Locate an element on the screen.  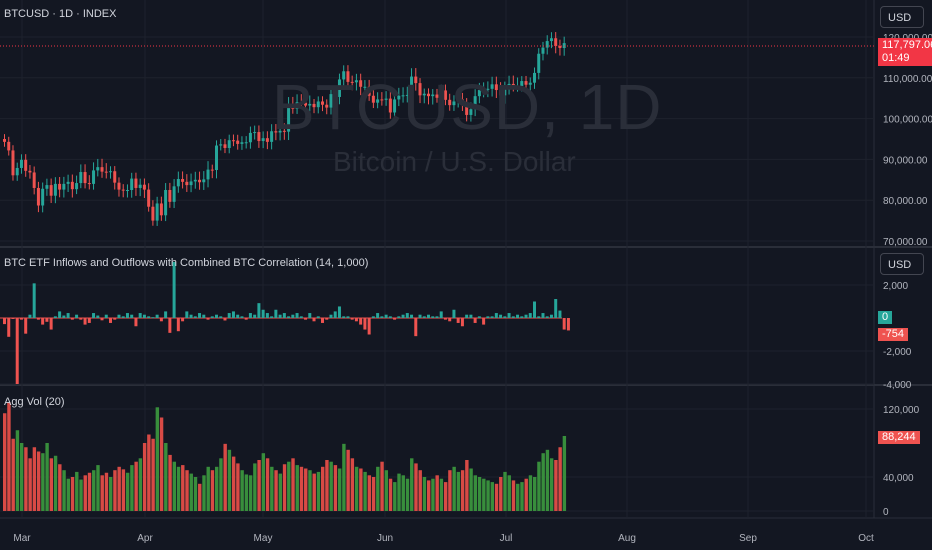
etf-last-tag: -754 is located at coordinates (893, 334).